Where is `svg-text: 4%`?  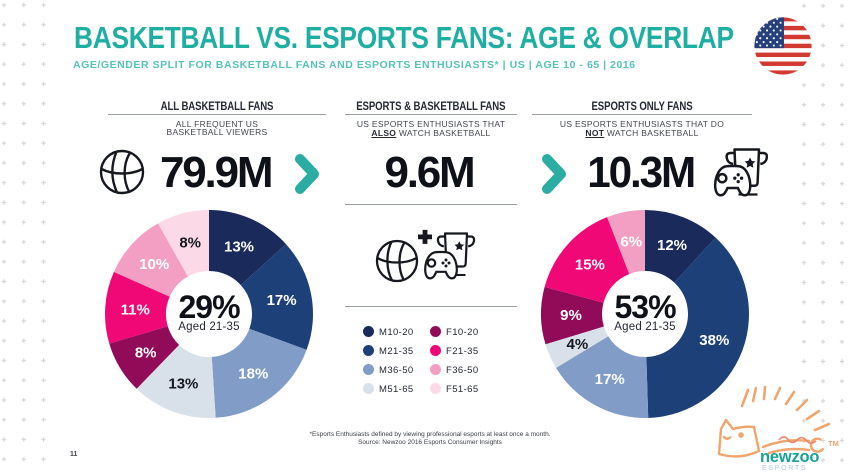
svg-text: 4% is located at coordinates (578, 344).